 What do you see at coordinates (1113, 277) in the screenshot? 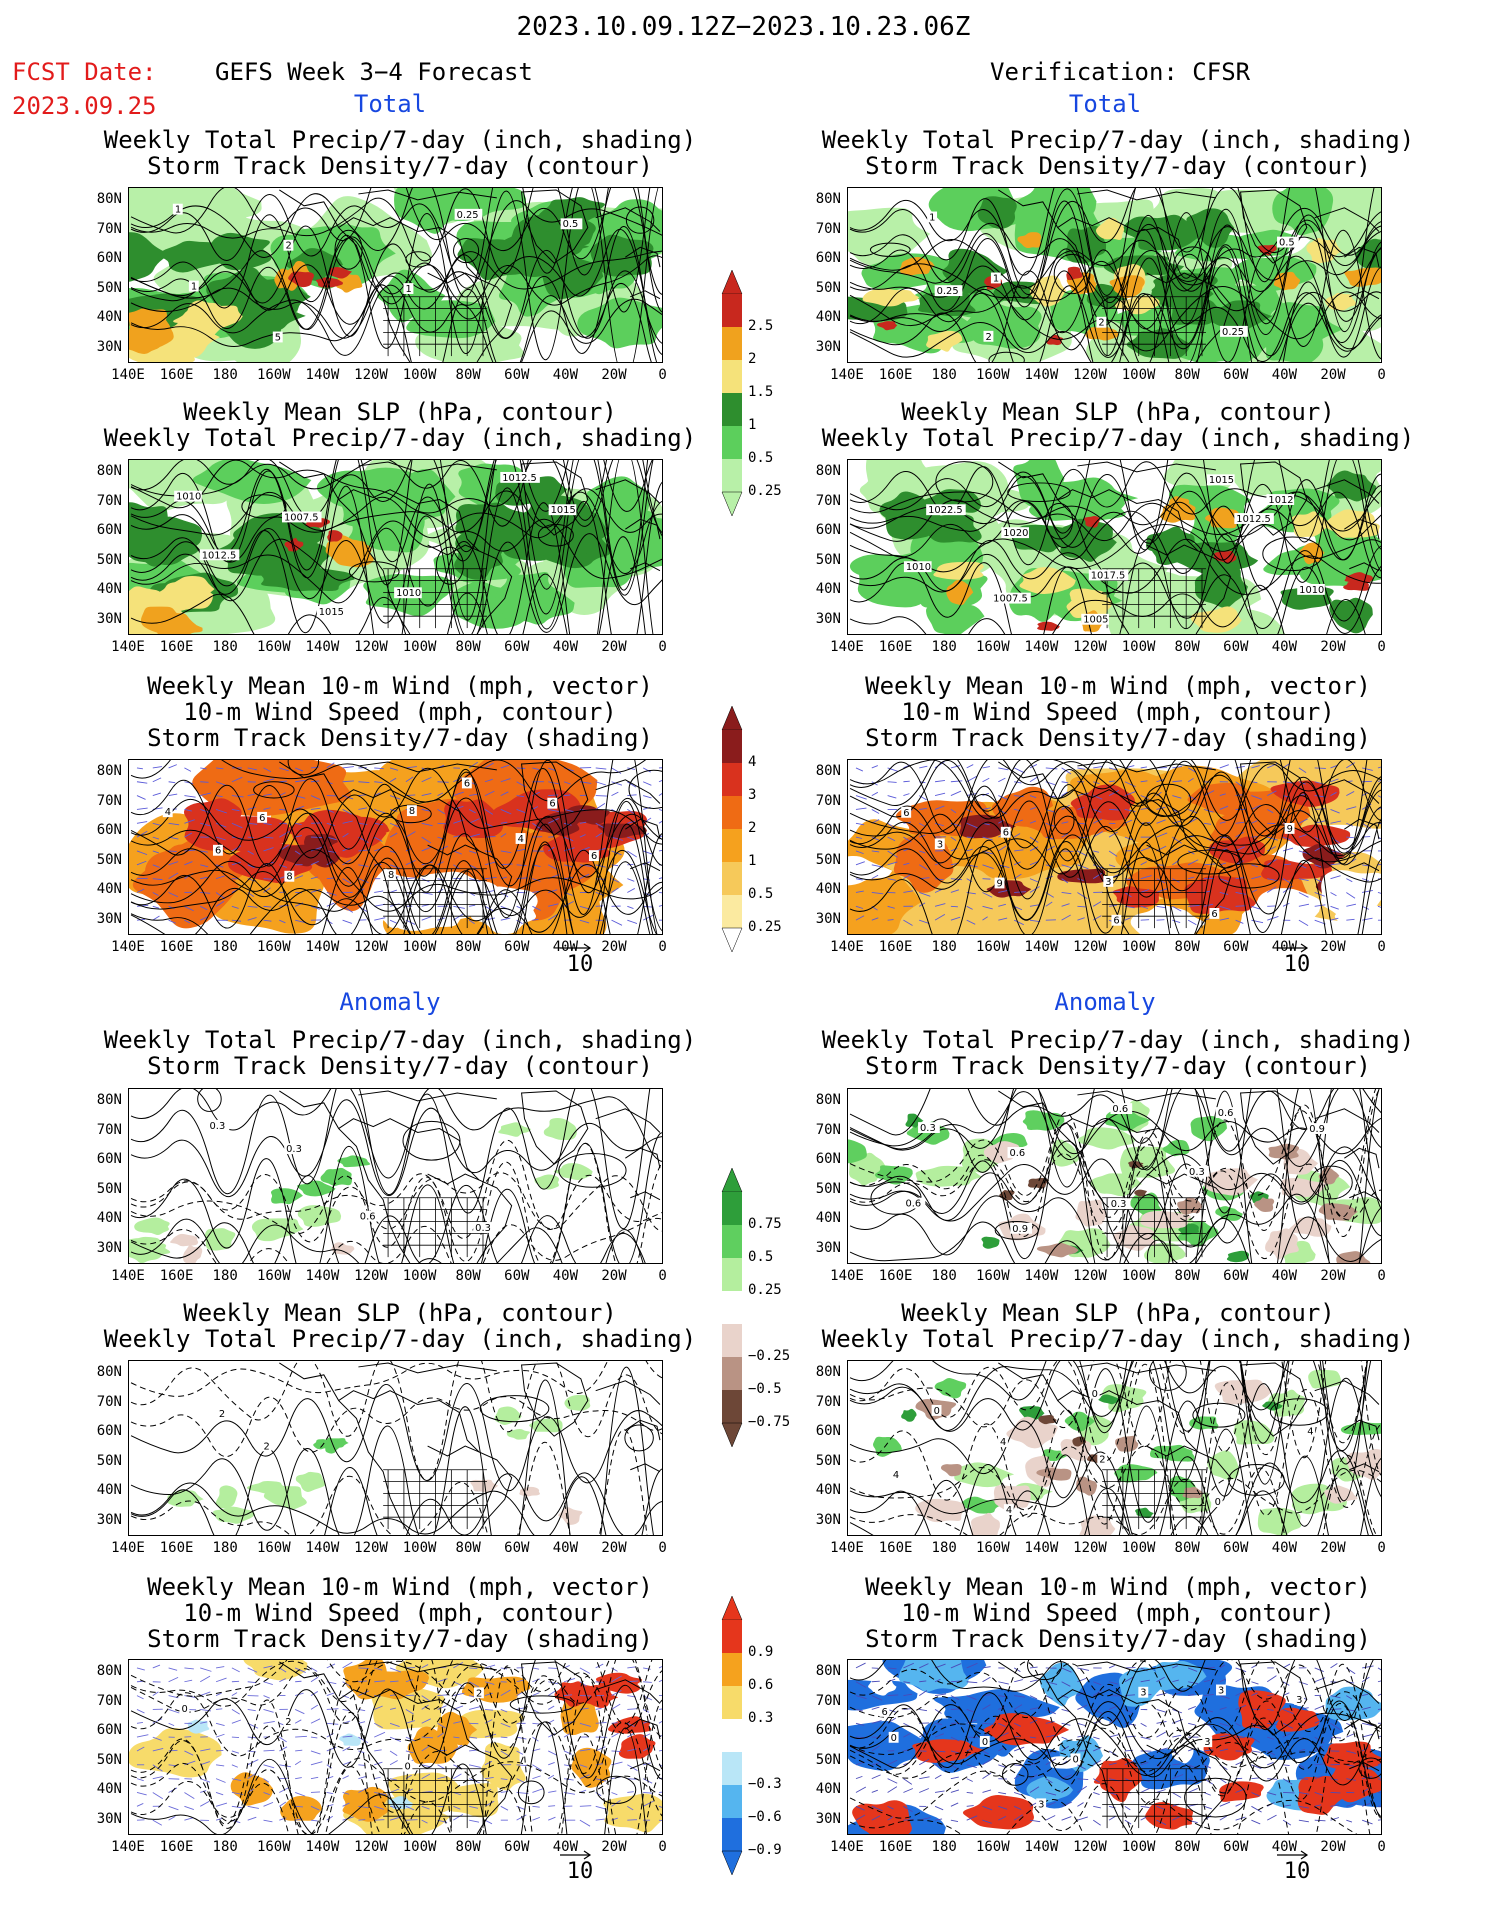
I see `contour-labels: 1 1 2 0.25 0.5 0.25 2` at bounding box center [1113, 277].